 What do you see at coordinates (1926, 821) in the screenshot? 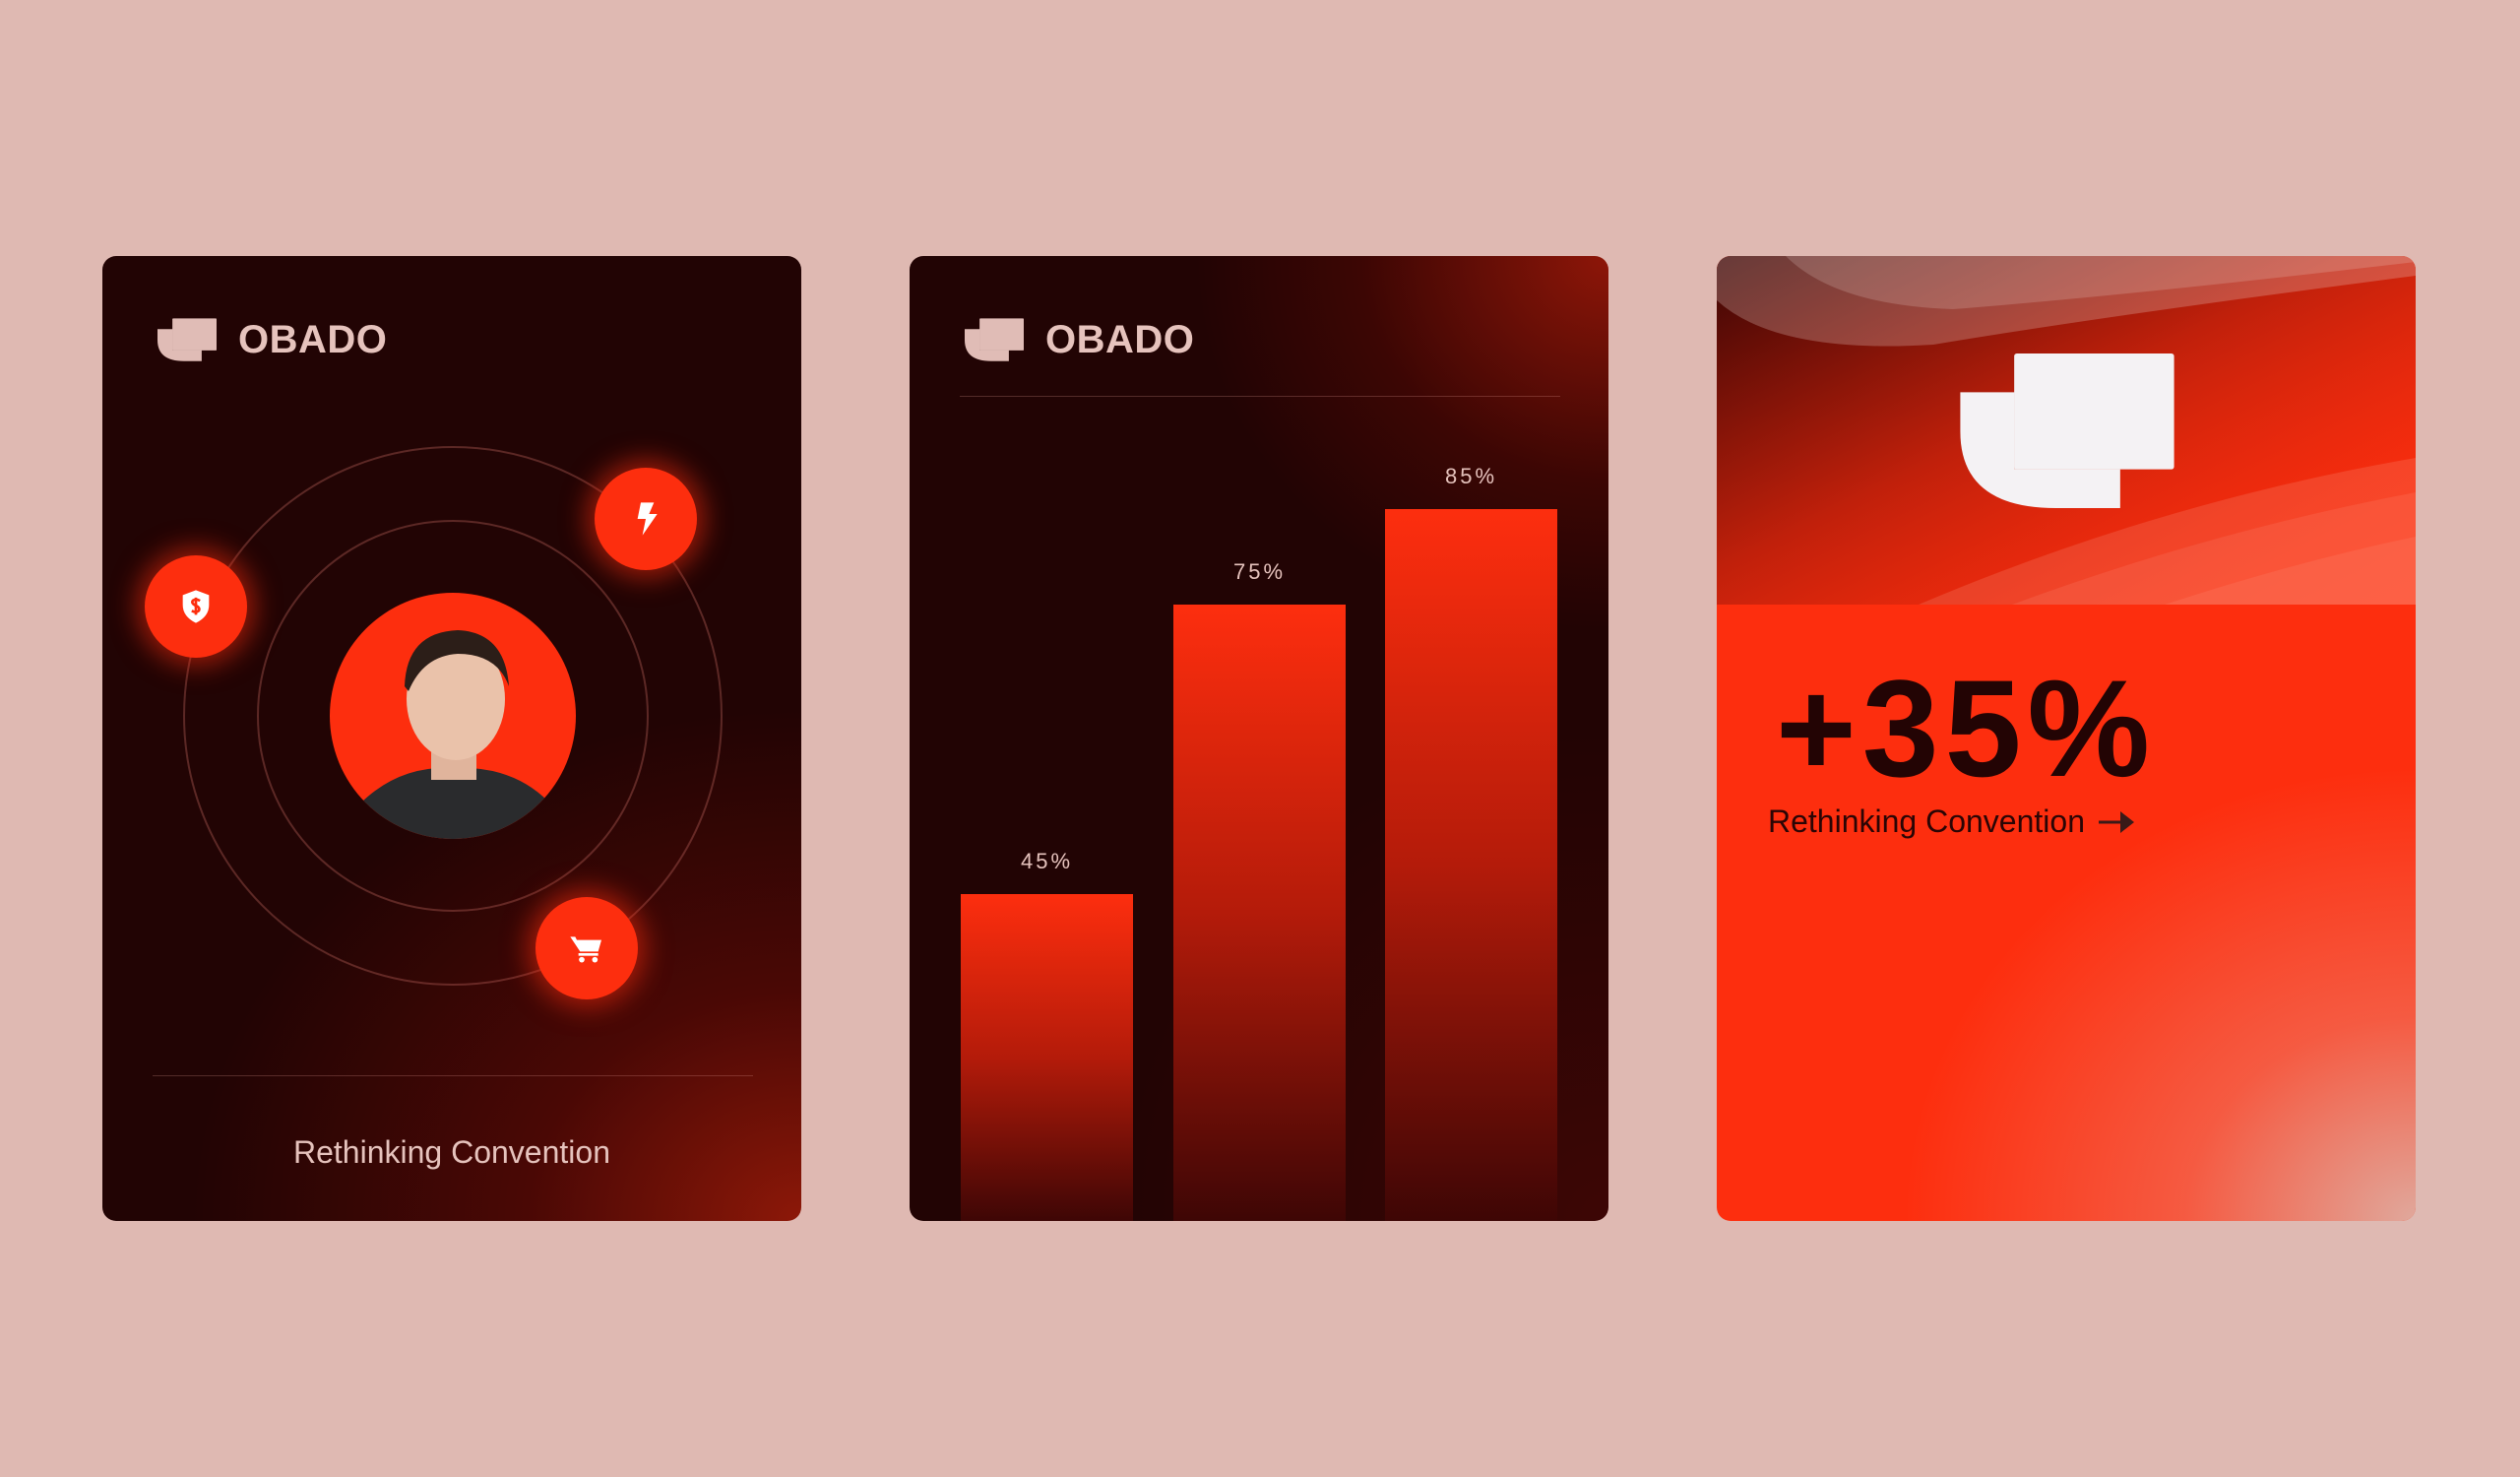
I see `caption-text: Rethinking Convention` at bounding box center [1926, 821].